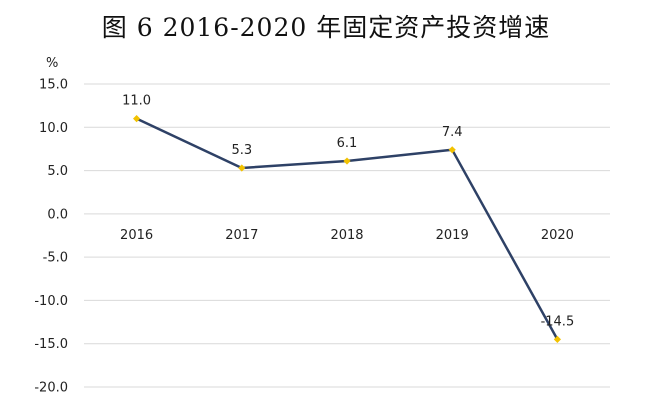 This screenshot has width=652, height=414. I want to click on y-axis-tick-labels: 15.0 10.0 5.0 0.0 -5.0 -10.0 -15.0 -20.0, so click(51, 237).